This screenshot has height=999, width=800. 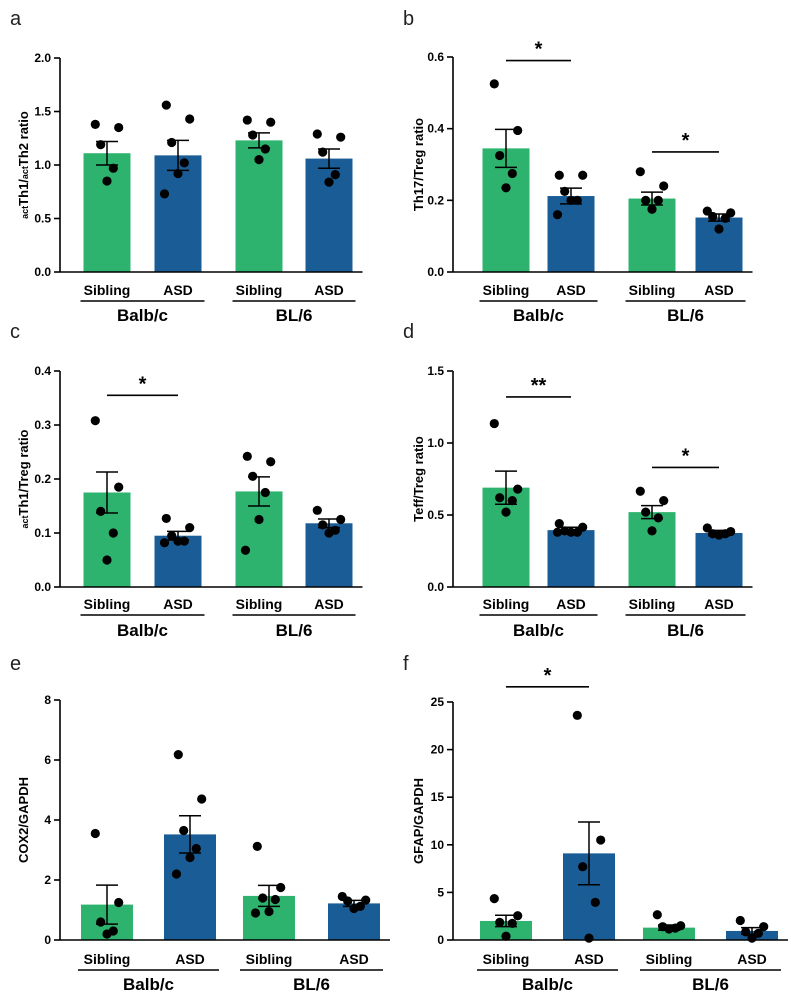 What do you see at coordinates (15, 332) in the screenshot?
I see `panel-letter: c` at bounding box center [15, 332].